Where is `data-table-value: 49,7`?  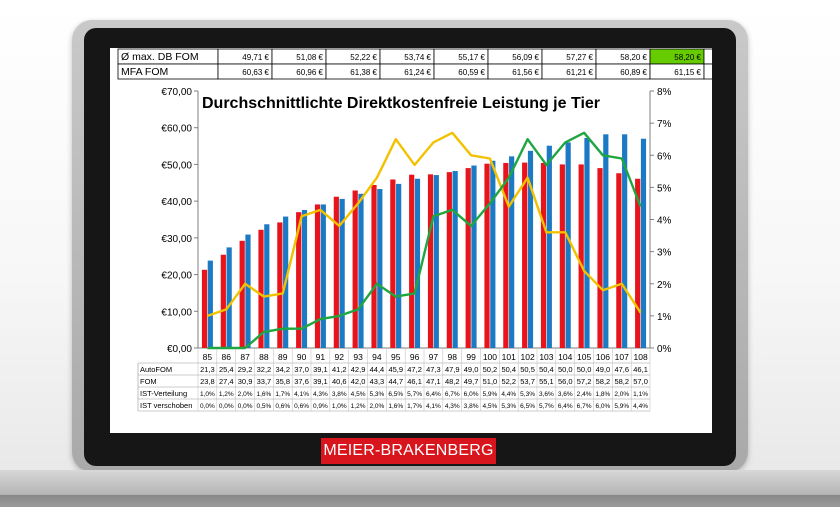 data-table-value: 49,7 is located at coordinates (471, 381).